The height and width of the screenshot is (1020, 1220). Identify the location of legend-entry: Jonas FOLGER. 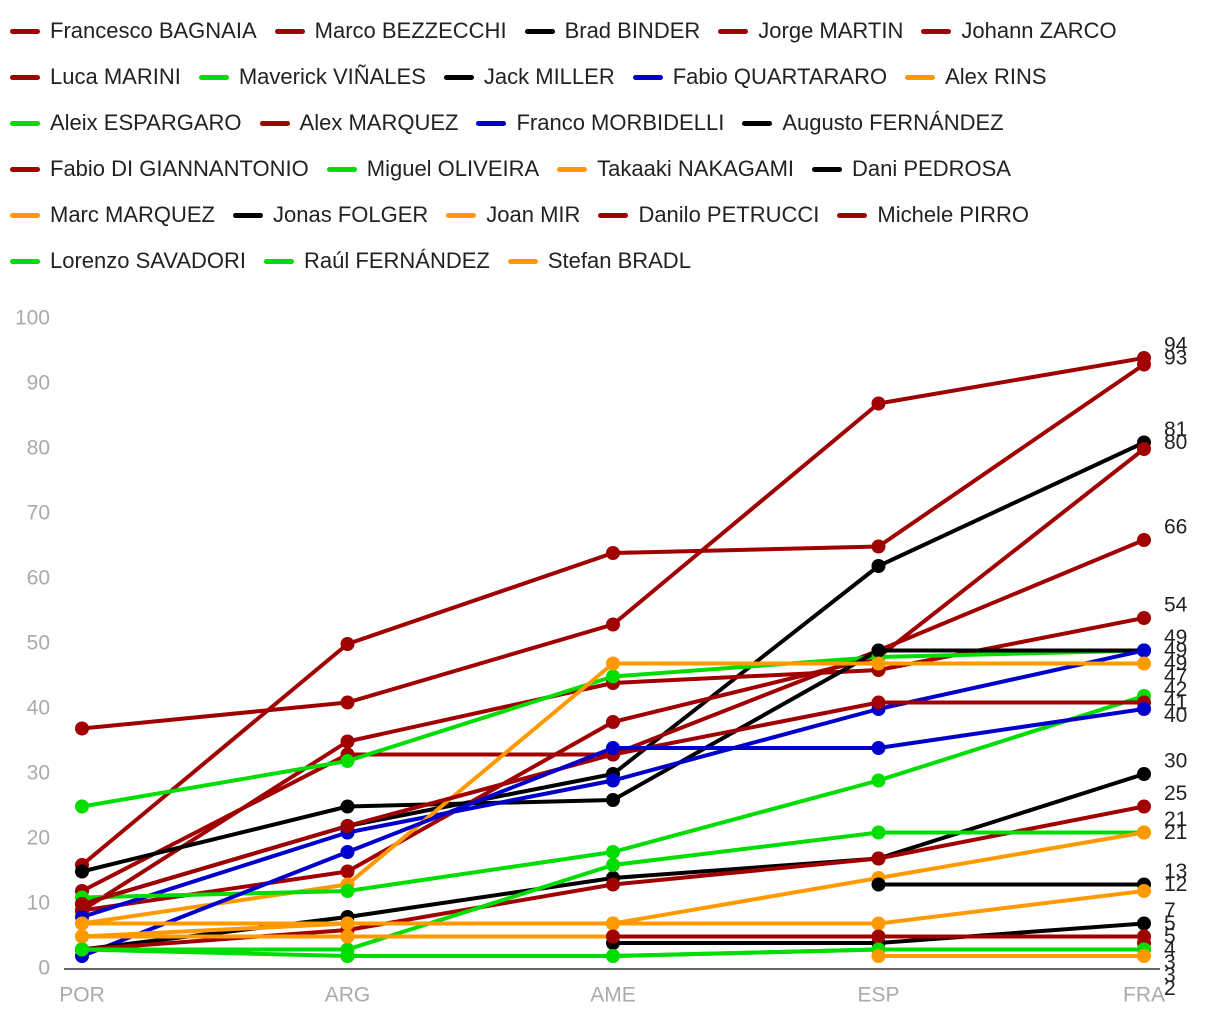
(330, 215).